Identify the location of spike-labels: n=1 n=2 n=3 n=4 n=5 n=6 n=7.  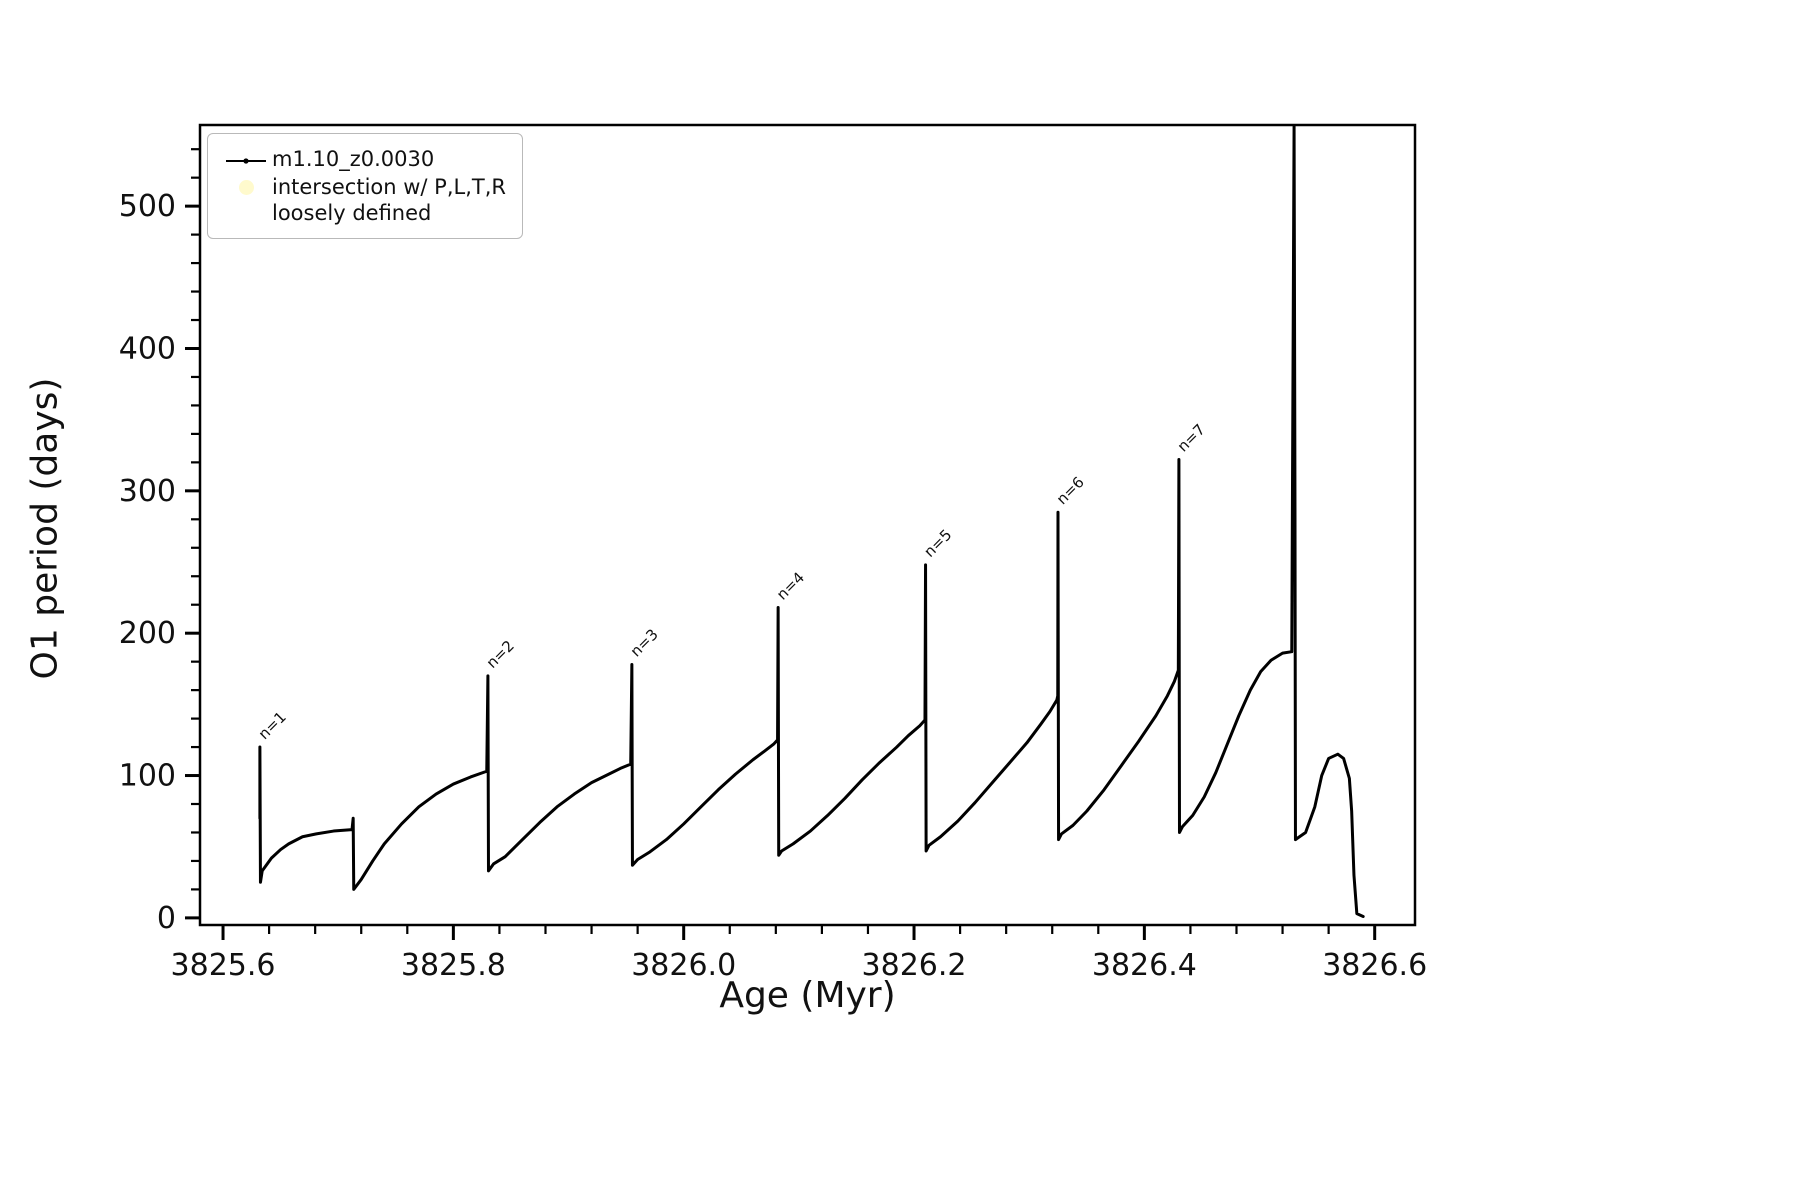
(732, 581).